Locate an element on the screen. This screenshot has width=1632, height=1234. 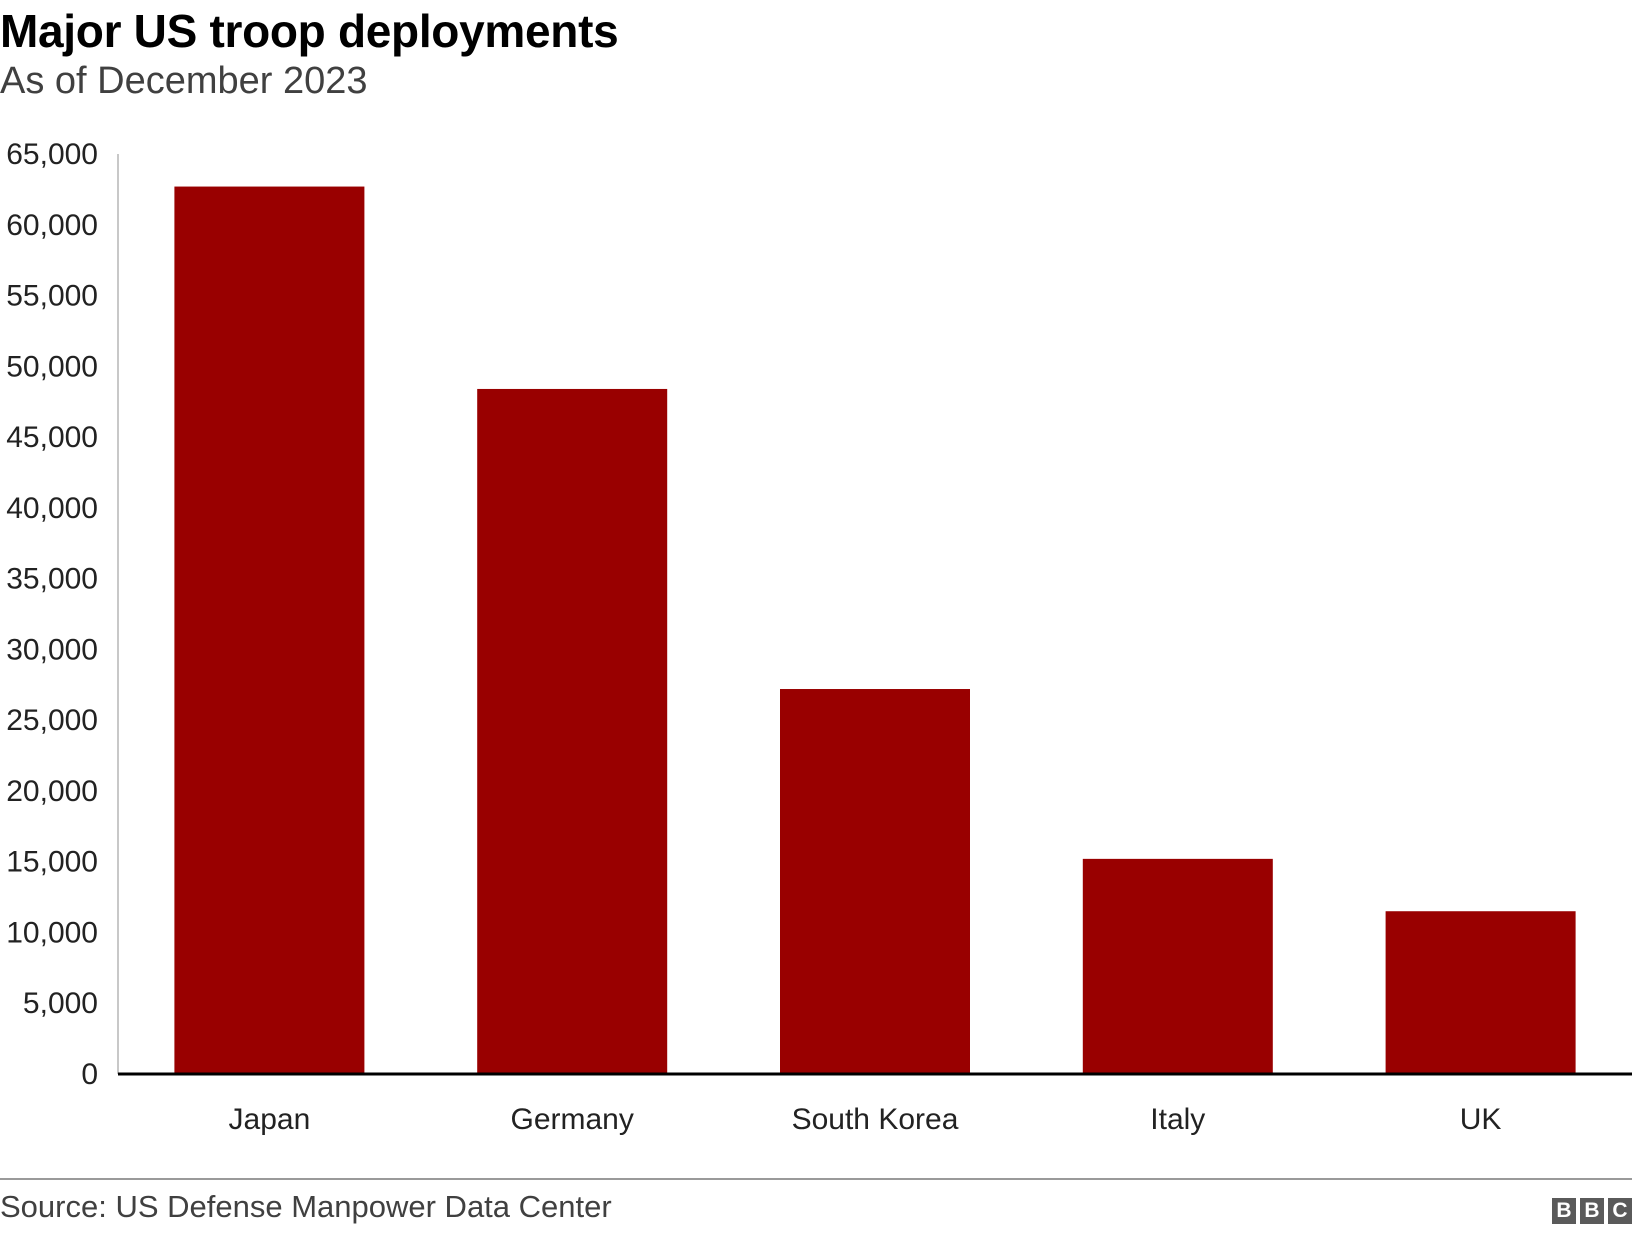
y-tick-label: 60,000 is located at coordinates (52, 225).